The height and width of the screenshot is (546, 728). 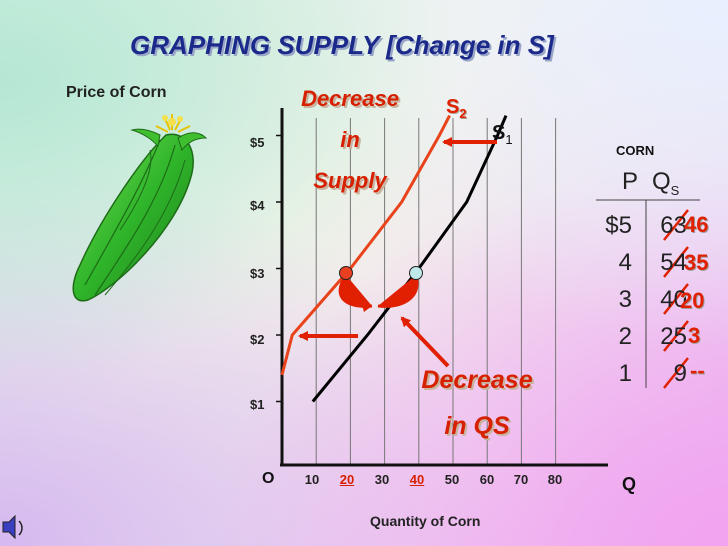 What do you see at coordinates (487, 479) in the screenshot?
I see `x-tick-label: 60` at bounding box center [487, 479].